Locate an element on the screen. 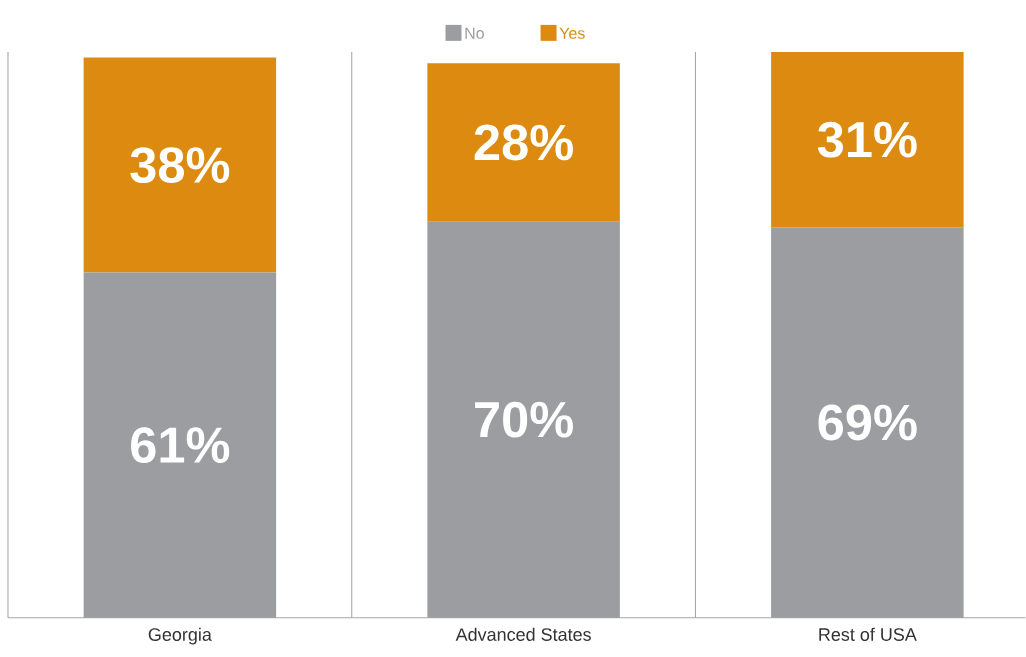  legend-label: Yes is located at coordinates (572, 33).